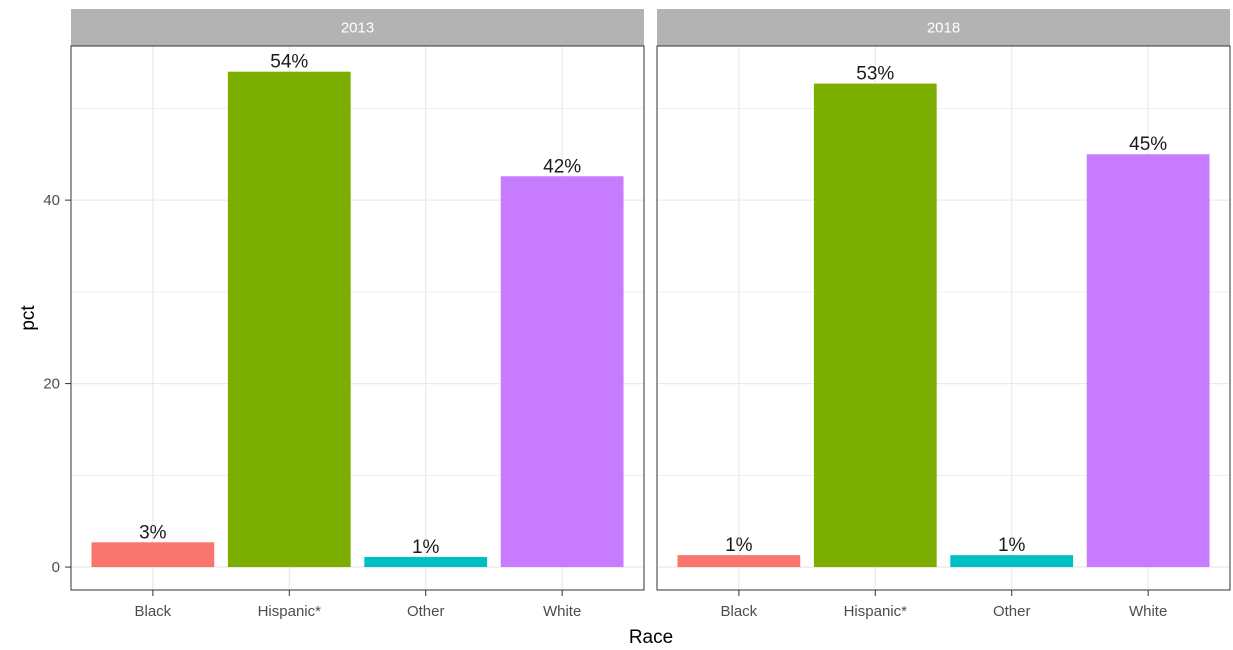  Describe the element at coordinates (51, 200) in the screenshot. I see `y-tick-label: 40` at that location.